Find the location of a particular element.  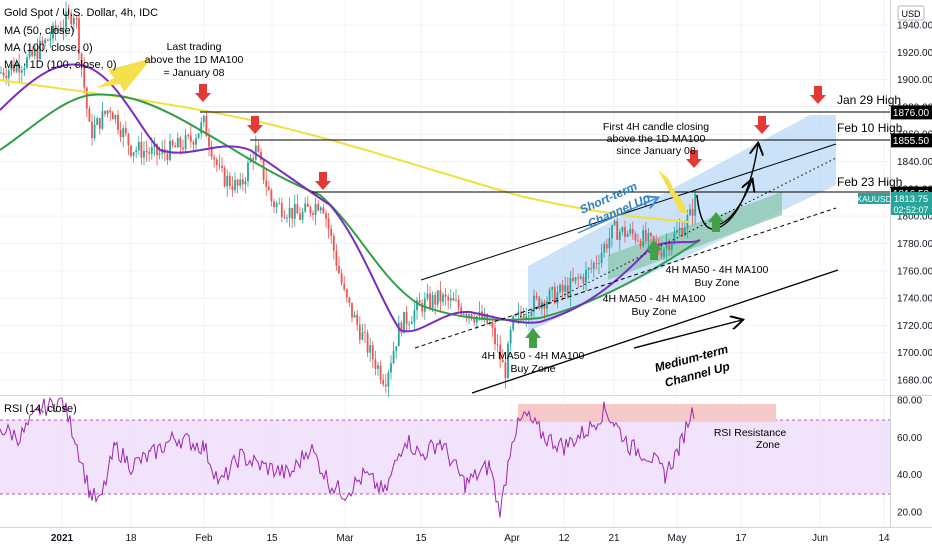

price-tag-bg is located at coordinates (911, 112).